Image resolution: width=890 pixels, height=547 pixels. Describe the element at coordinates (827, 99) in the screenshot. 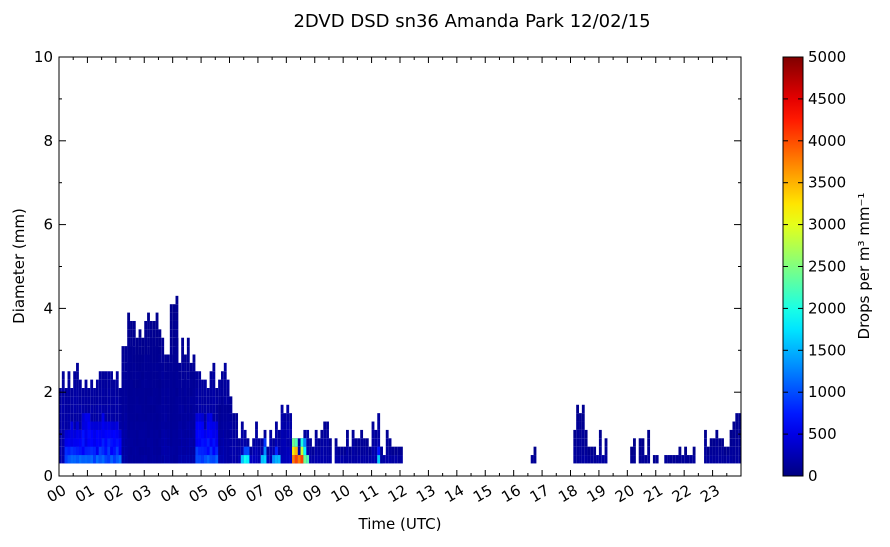

I see `colorbar-tick-label: 4500` at that location.